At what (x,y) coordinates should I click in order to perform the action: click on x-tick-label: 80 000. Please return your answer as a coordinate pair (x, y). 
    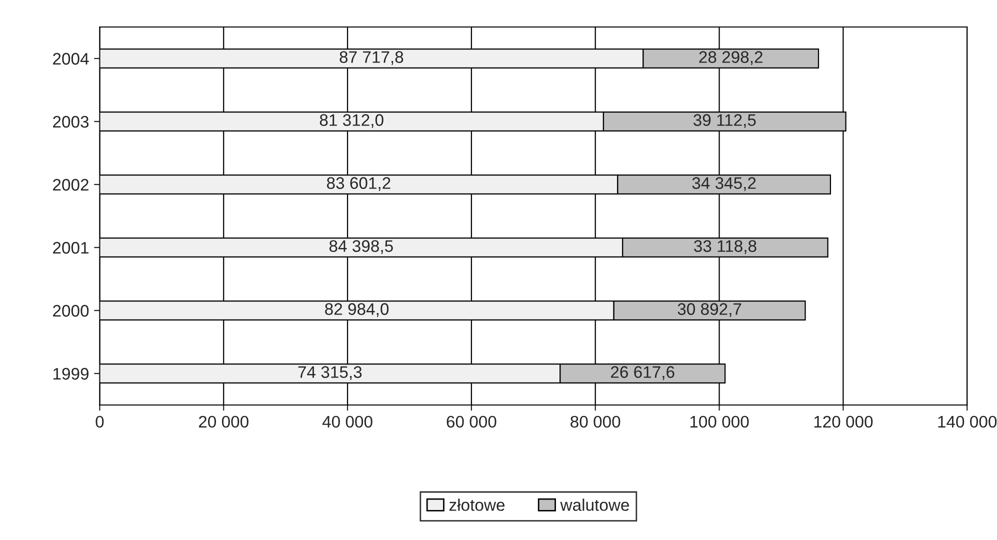
    Looking at the image, I should click on (595, 422).